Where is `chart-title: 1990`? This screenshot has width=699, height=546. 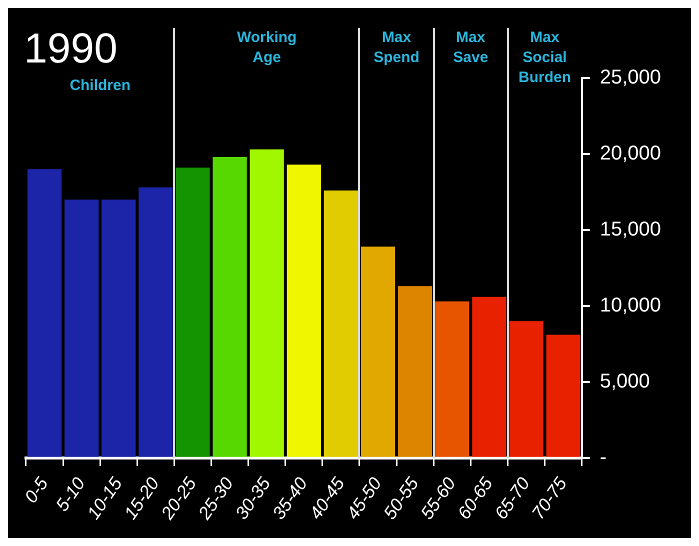 chart-title: 1990 is located at coordinates (71, 48).